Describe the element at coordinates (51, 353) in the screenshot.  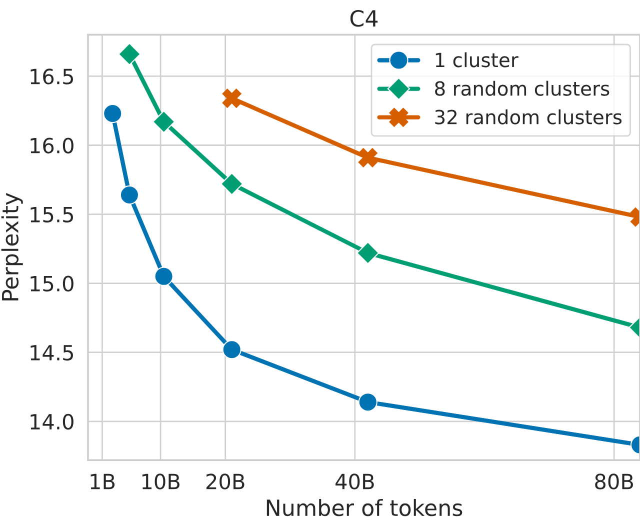
I see `y-tick-label: 14.5` at that location.